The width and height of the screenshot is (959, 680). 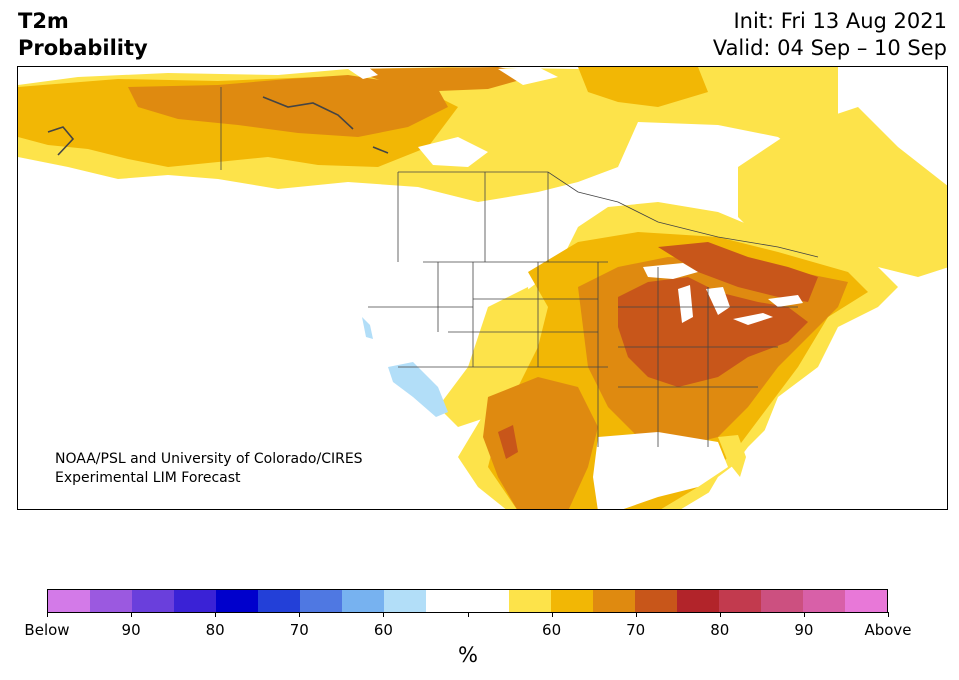 What do you see at coordinates (43, 21) in the screenshot?
I see `title-variable: T2m` at bounding box center [43, 21].